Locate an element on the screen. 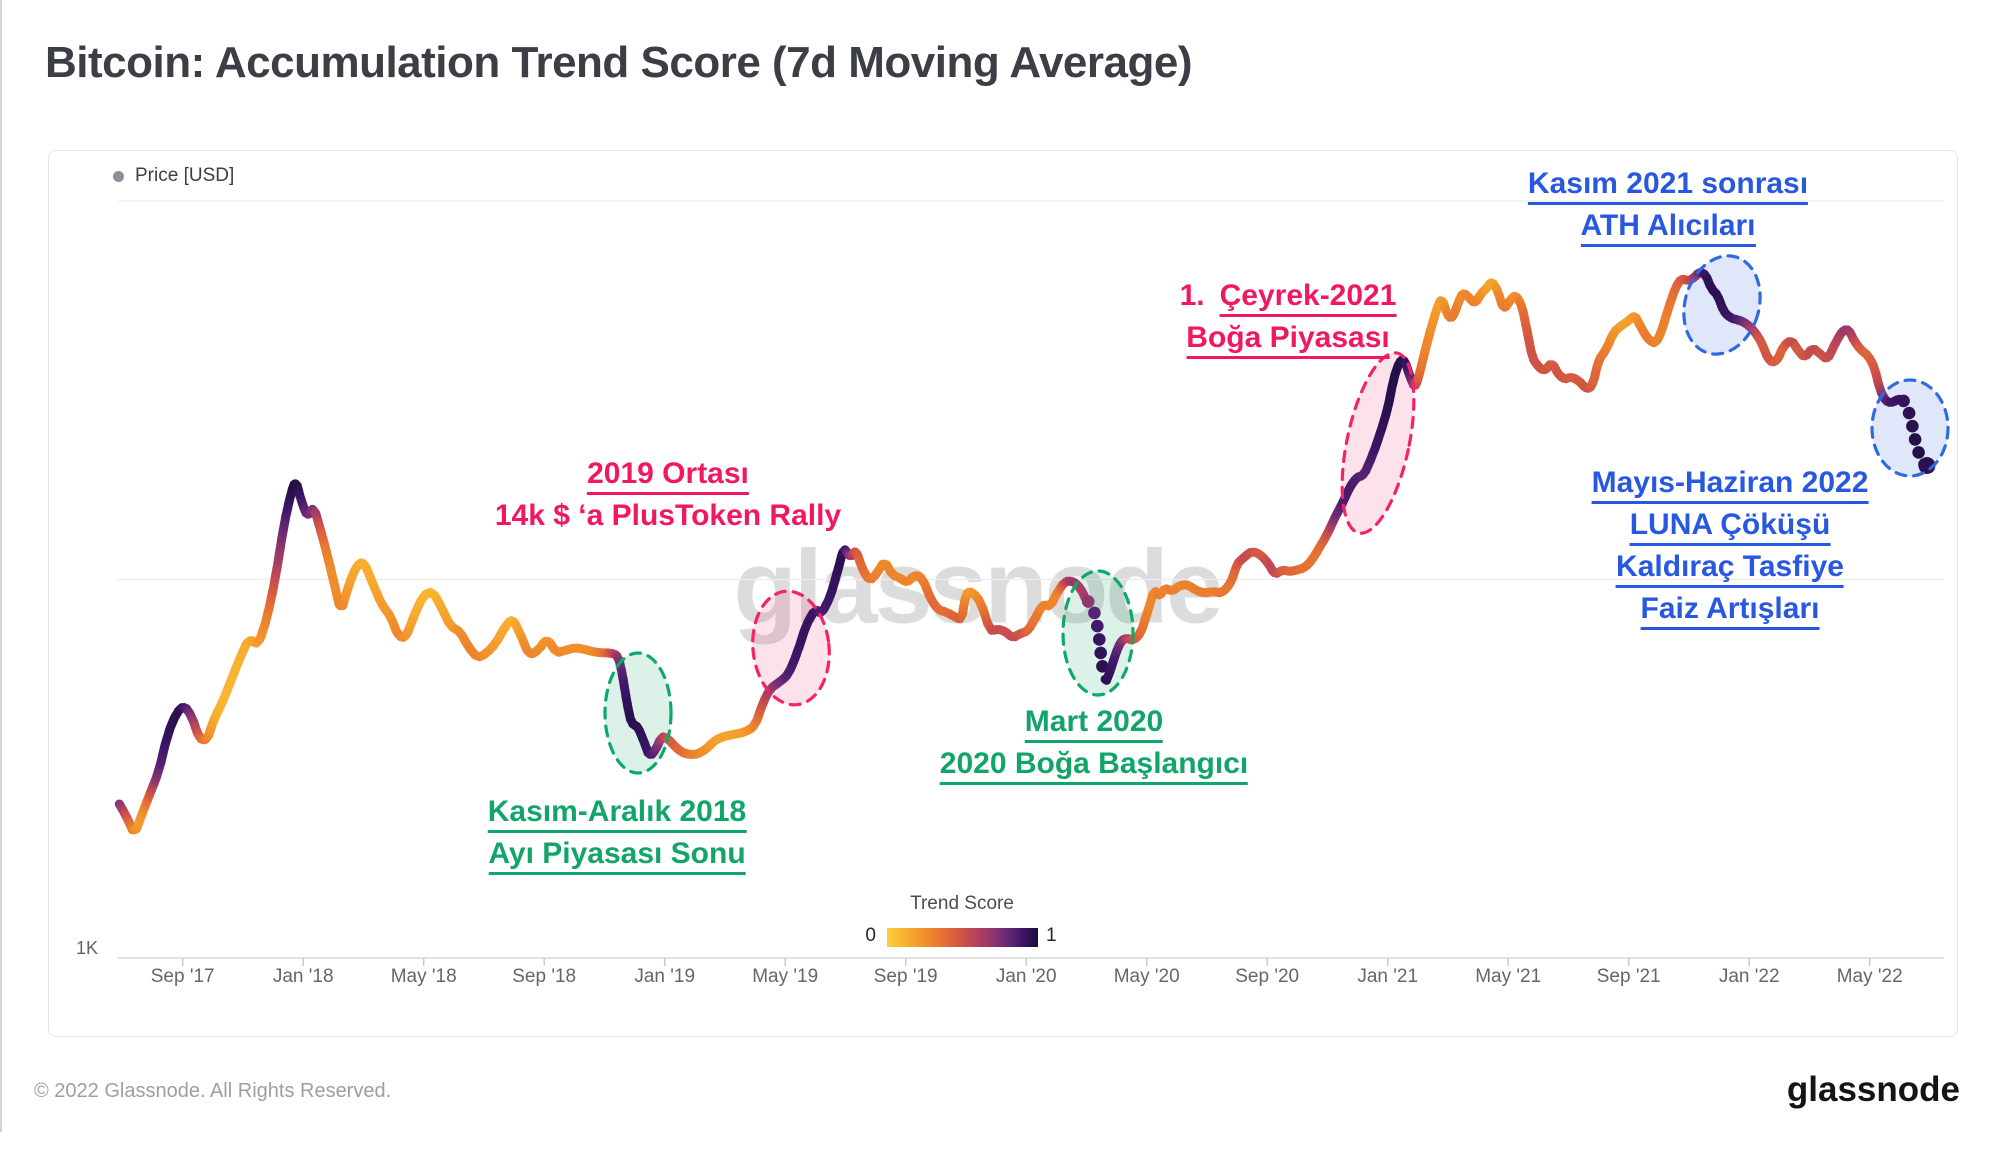  highlight-border-ceyrek-2021 is located at coordinates (1378, 443).